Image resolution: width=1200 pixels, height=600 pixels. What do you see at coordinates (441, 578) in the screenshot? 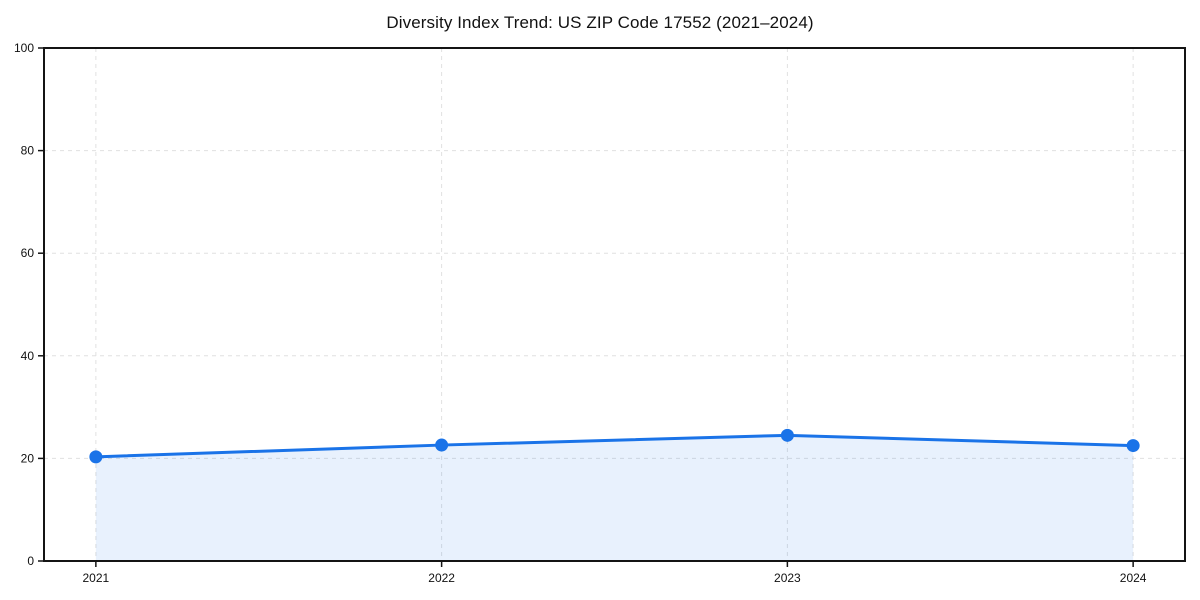
I see `x-tick-label: 2022` at bounding box center [441, 578].